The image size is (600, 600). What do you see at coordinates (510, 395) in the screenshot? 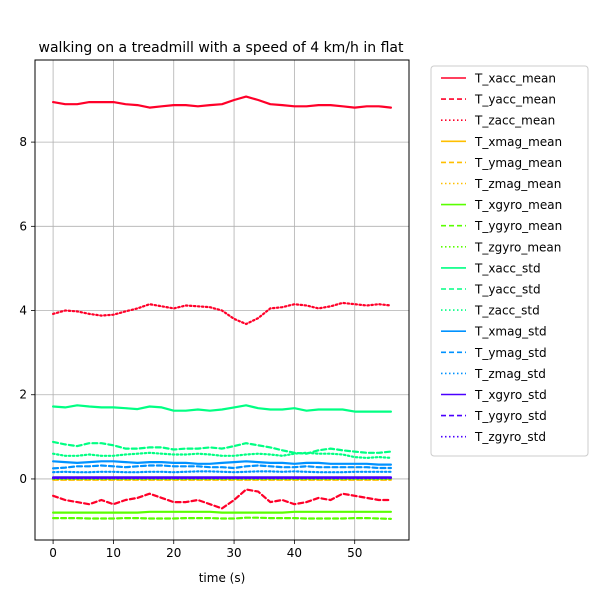
I see `legend-label: T_xgyro_std` at bounding box center [510, 395].